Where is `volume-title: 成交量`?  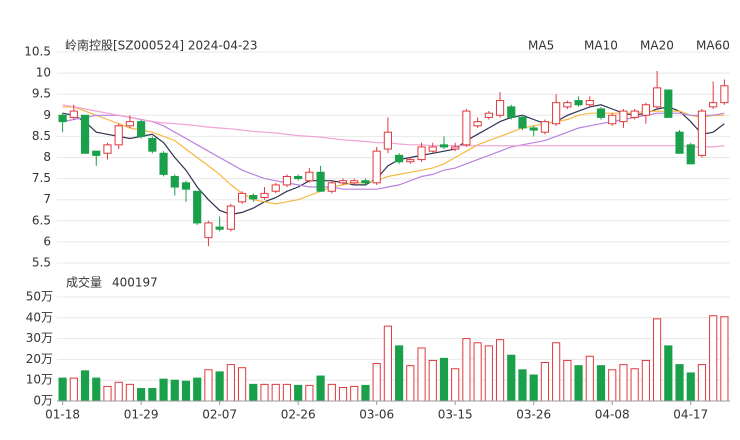
volume-title: 成交量 is located at coordinates (84, 282).